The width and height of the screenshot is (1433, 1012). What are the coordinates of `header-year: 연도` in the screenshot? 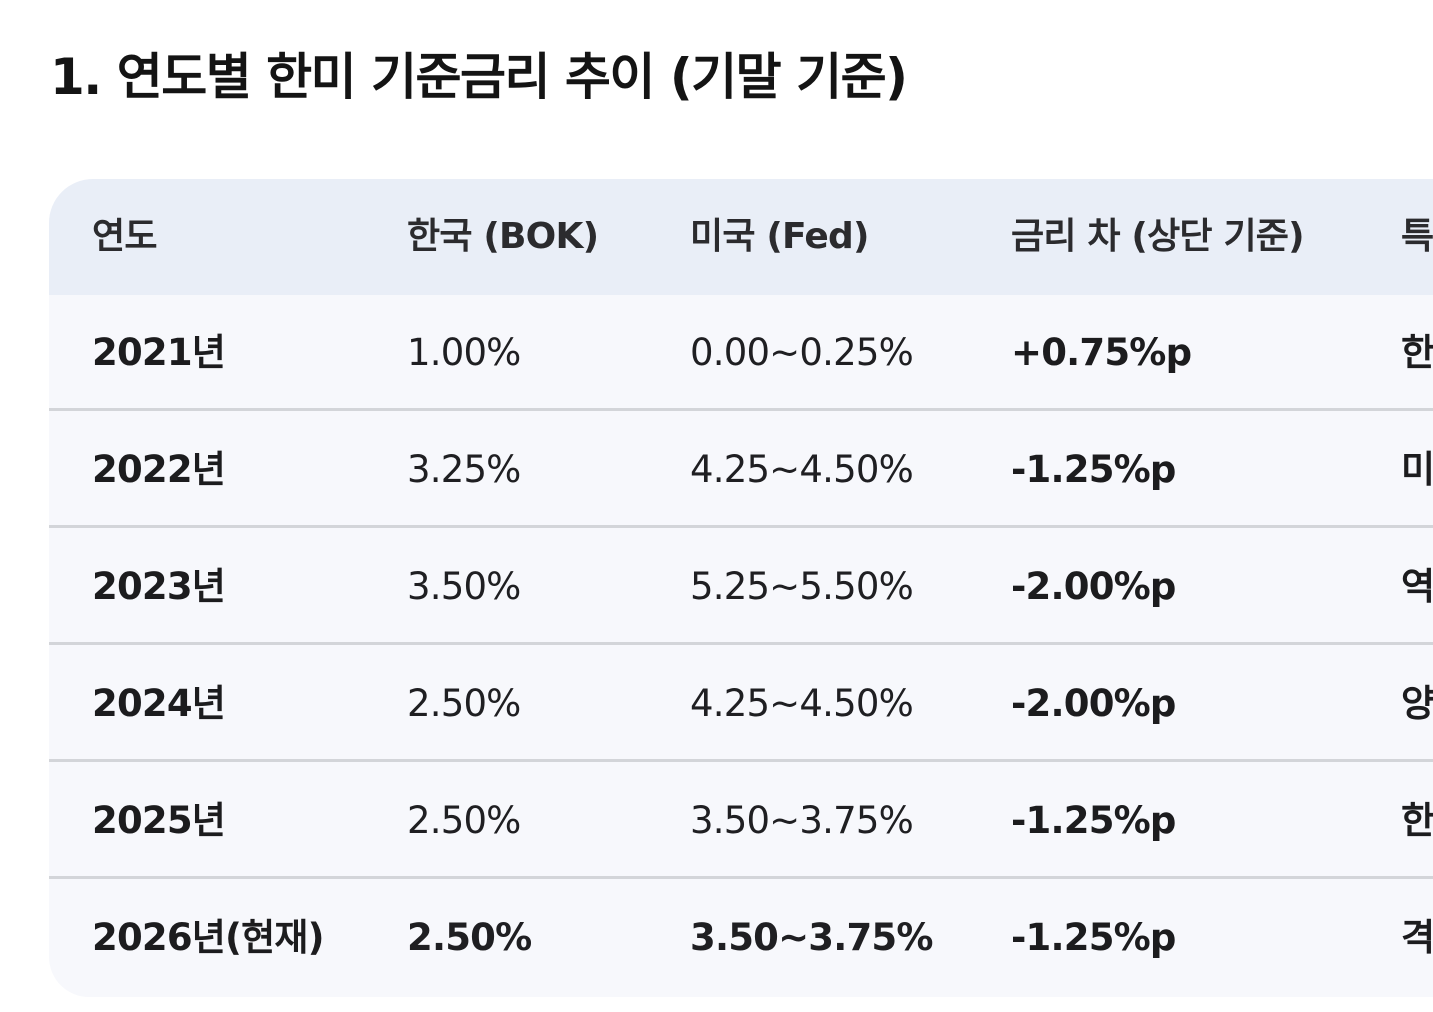 It's located at (124, 236).